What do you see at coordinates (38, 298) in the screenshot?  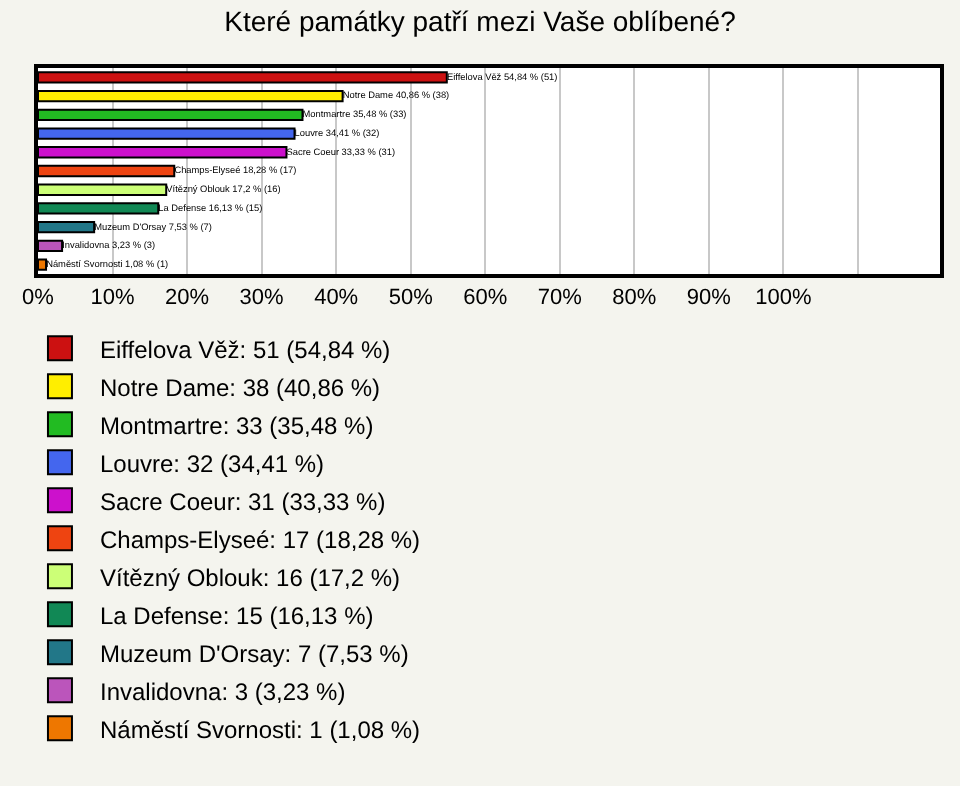 I see `x-tick-label: 0%` at bounding box center [38, 298].